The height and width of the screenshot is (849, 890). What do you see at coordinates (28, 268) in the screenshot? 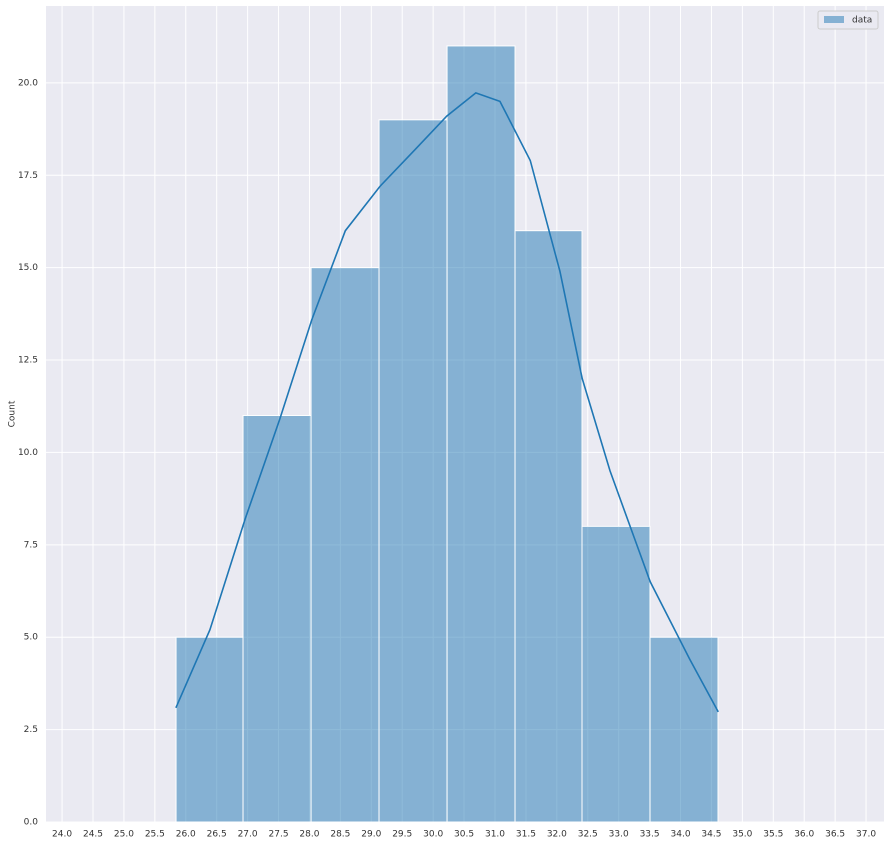
I see `y-tick-label: 15.0` at bounding box center [28, 268].